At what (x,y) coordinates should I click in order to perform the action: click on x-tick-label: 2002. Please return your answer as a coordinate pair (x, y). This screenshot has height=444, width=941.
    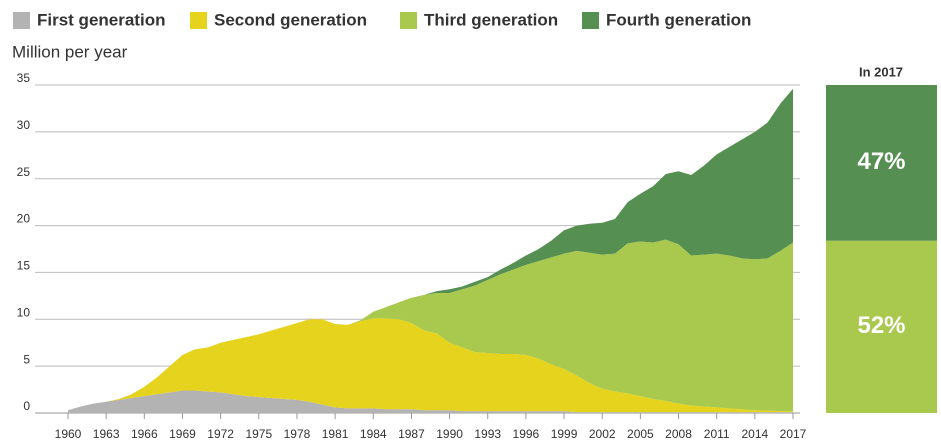
    Looking at the image, I should click on (602, 434).